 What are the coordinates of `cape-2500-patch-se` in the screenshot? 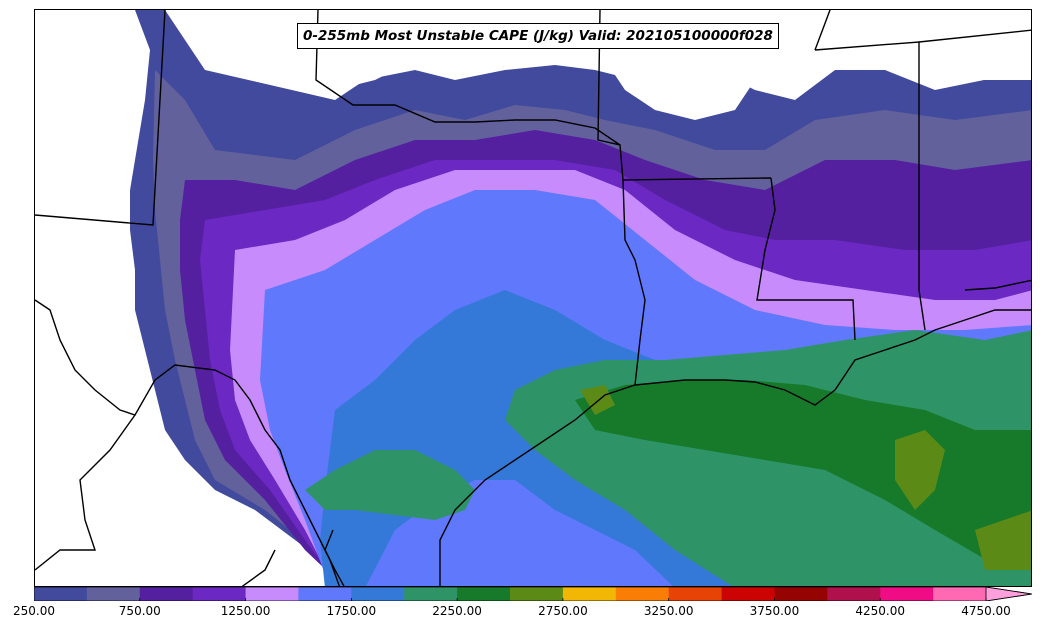 It's located at (1003, 540).